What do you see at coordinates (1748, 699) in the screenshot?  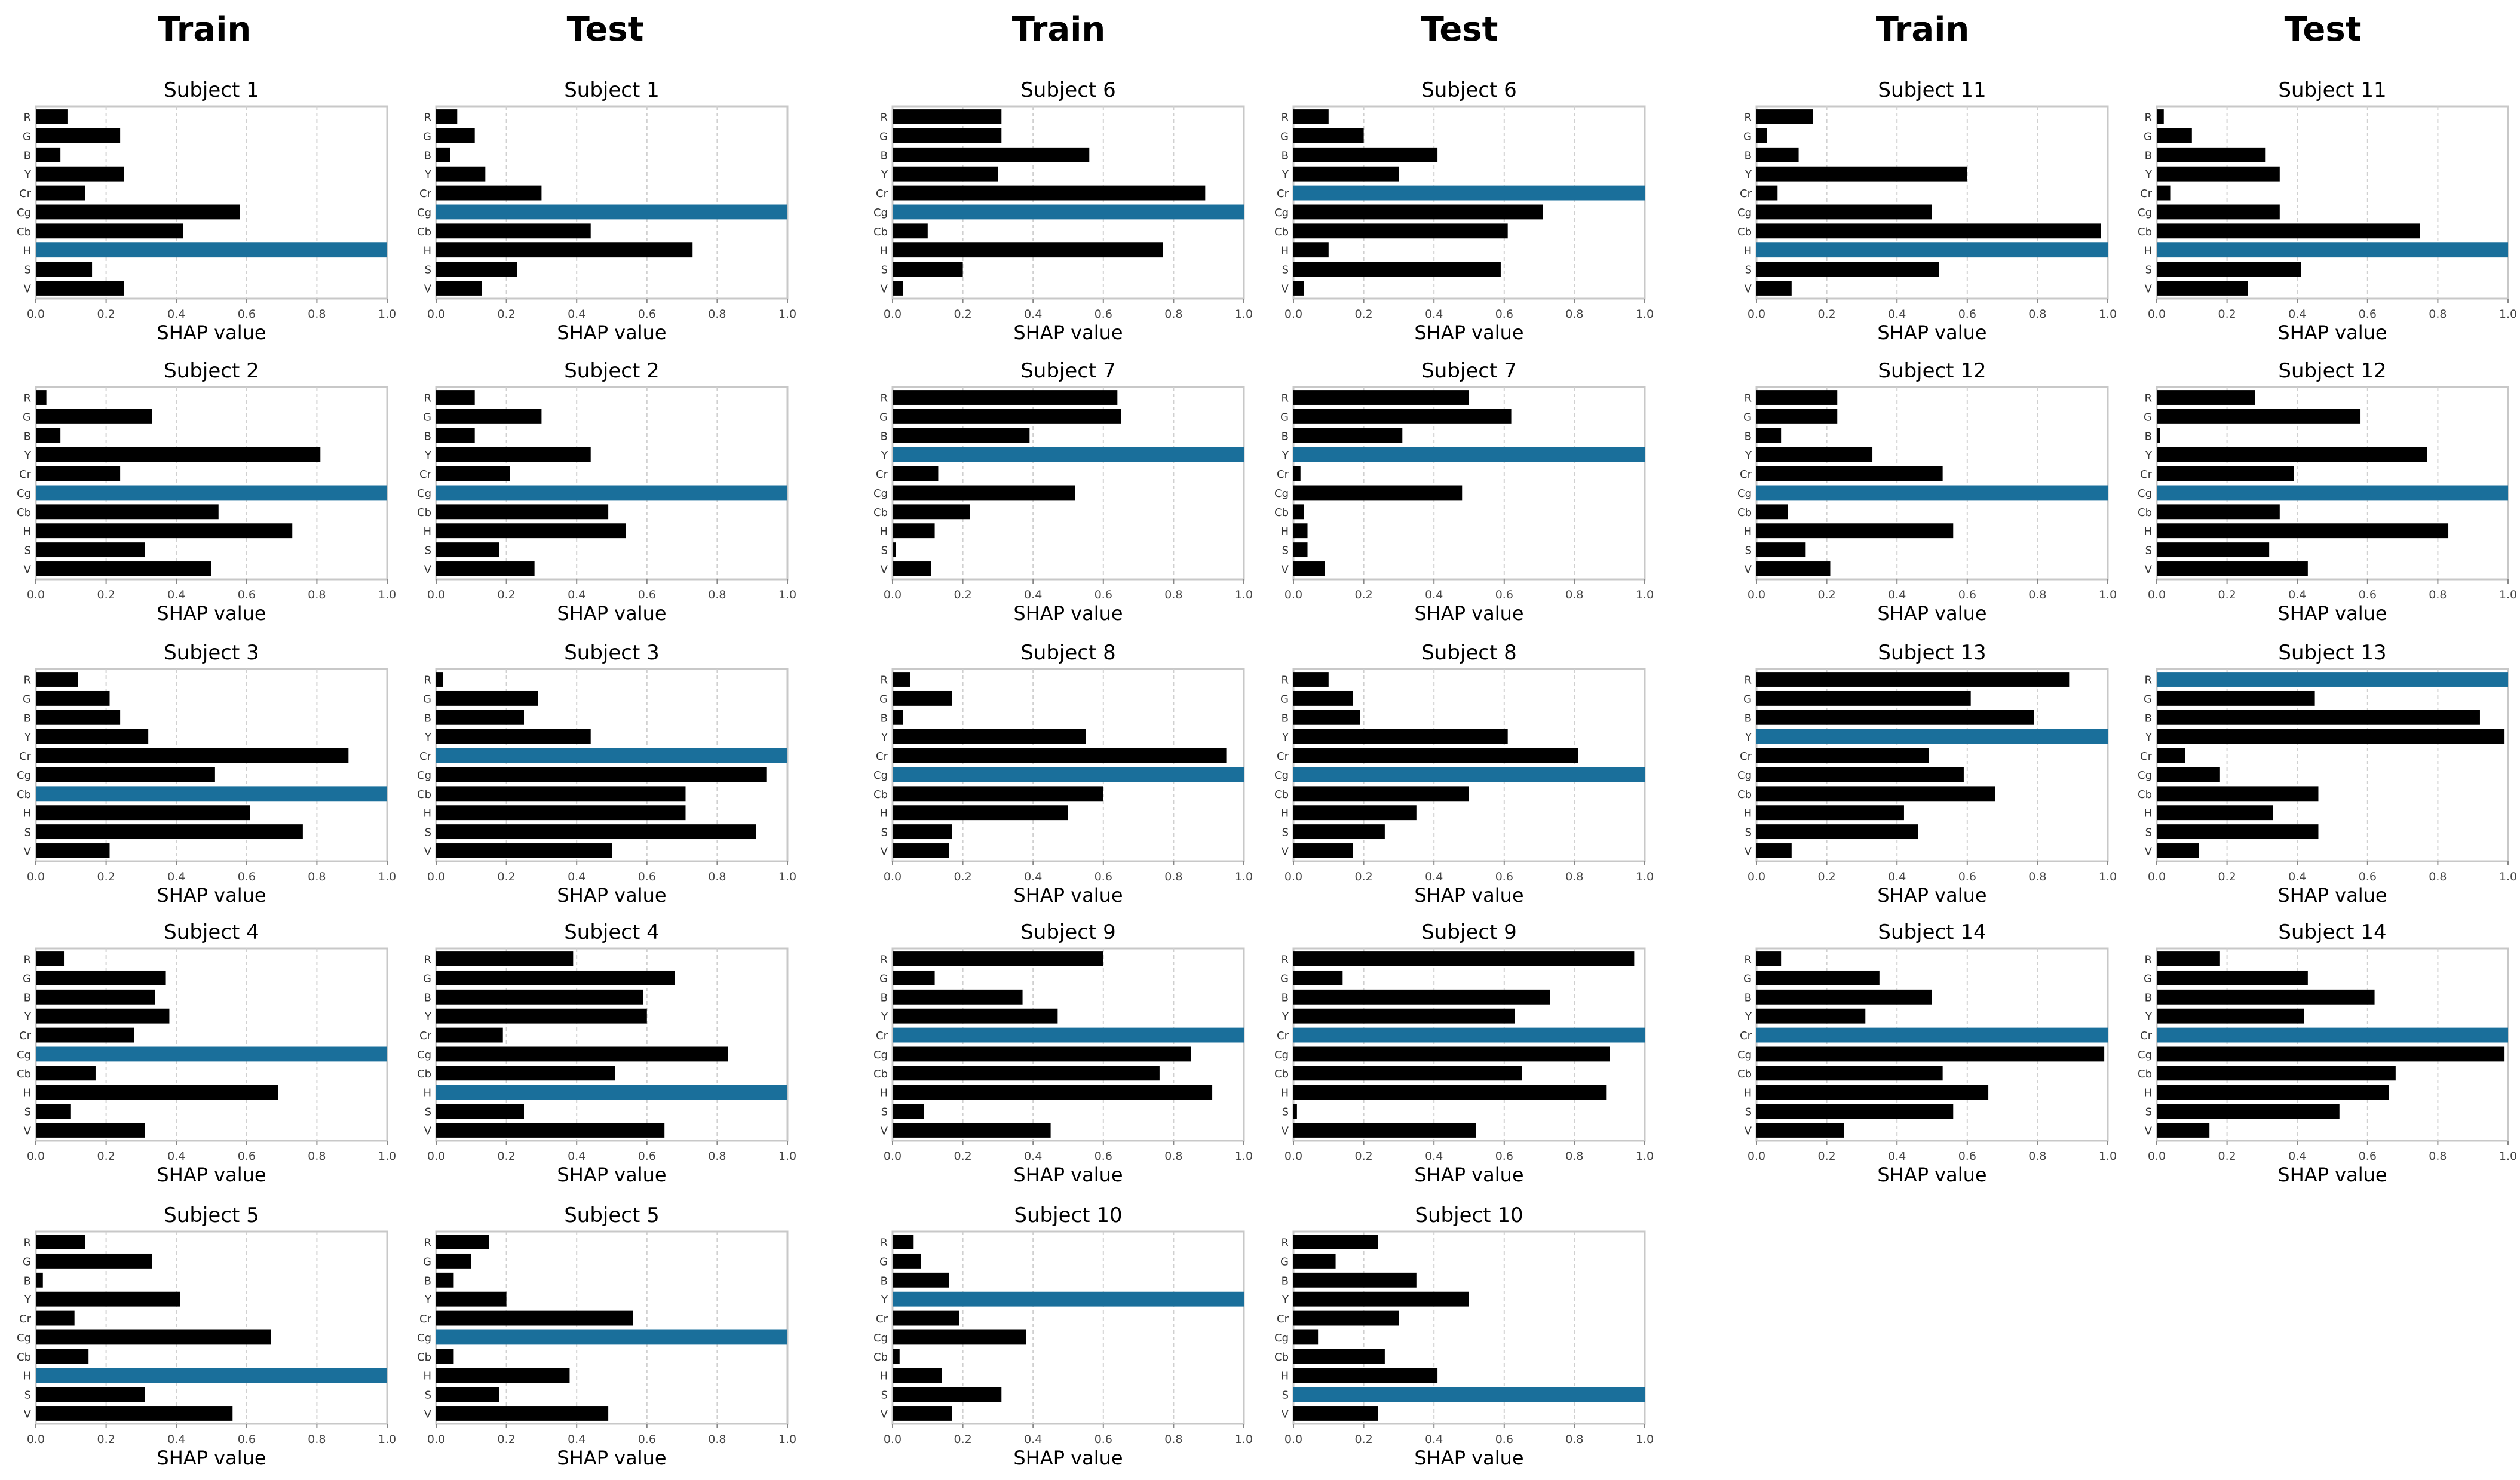 I see `y-tick-label-subject-13-train: G` at bounding box center [1748, 699].